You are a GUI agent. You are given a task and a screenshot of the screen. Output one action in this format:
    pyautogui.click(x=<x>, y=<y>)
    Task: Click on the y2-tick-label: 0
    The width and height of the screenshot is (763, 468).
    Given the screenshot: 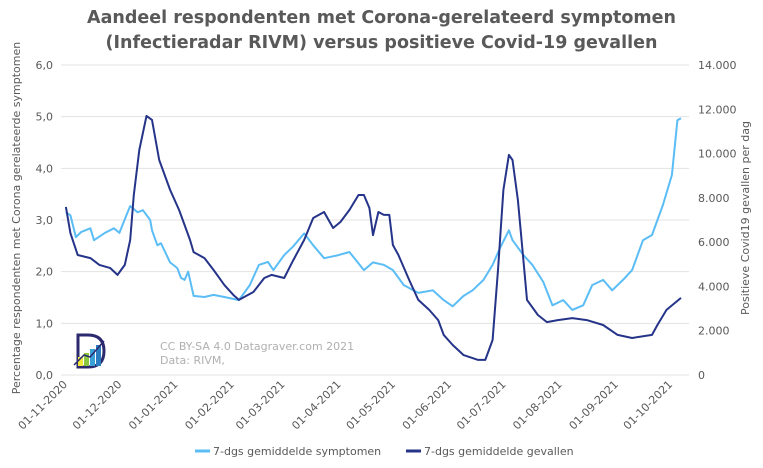 What is the action you would take?
    pyautogui.click(x=701, y=375)
    